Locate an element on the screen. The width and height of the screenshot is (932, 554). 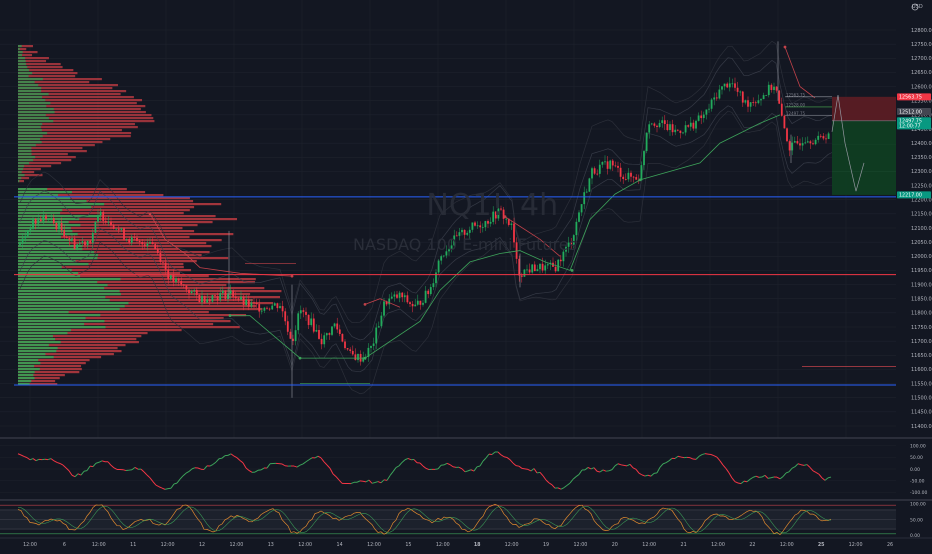
long-position-tool is located at coordinates (864, 145).